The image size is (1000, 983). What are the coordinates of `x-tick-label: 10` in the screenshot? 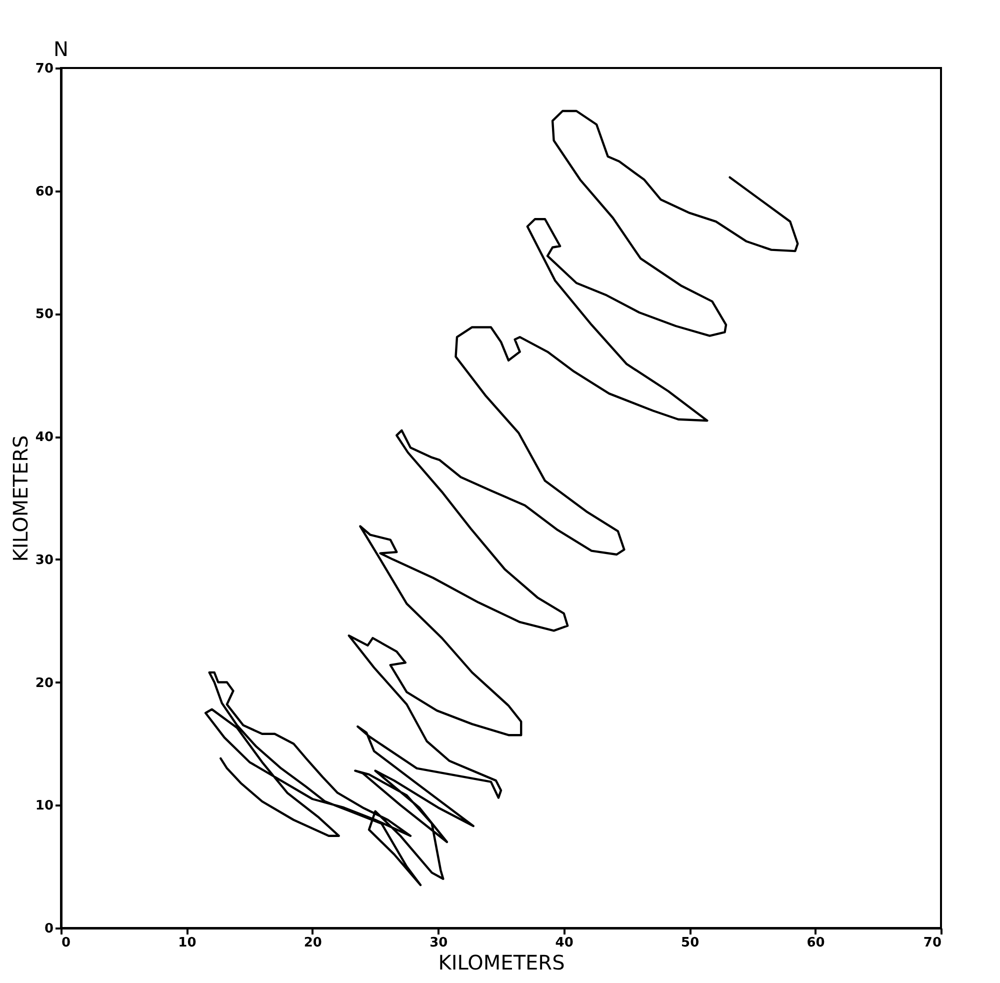 It's located at (187, 943).